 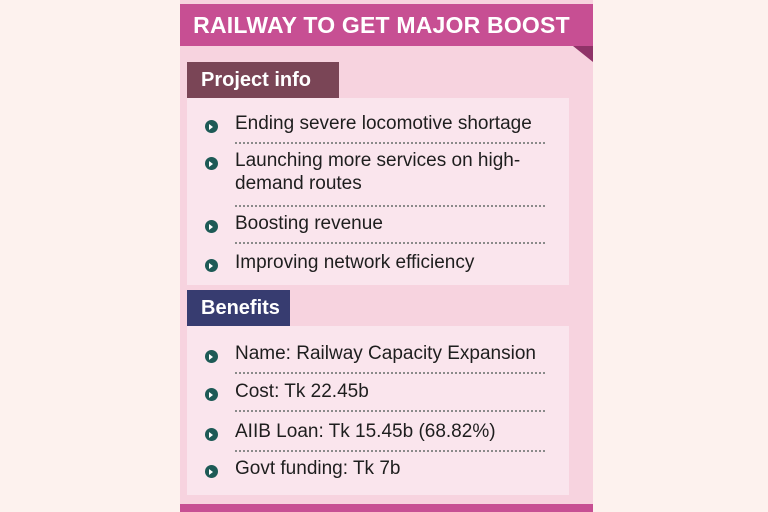 What do you see at coordinates (386, 25) in the screenshot?
I see `infographic-title: RAILWAY TO GET MAJOR BOOST` at bounding box center [386, 25].